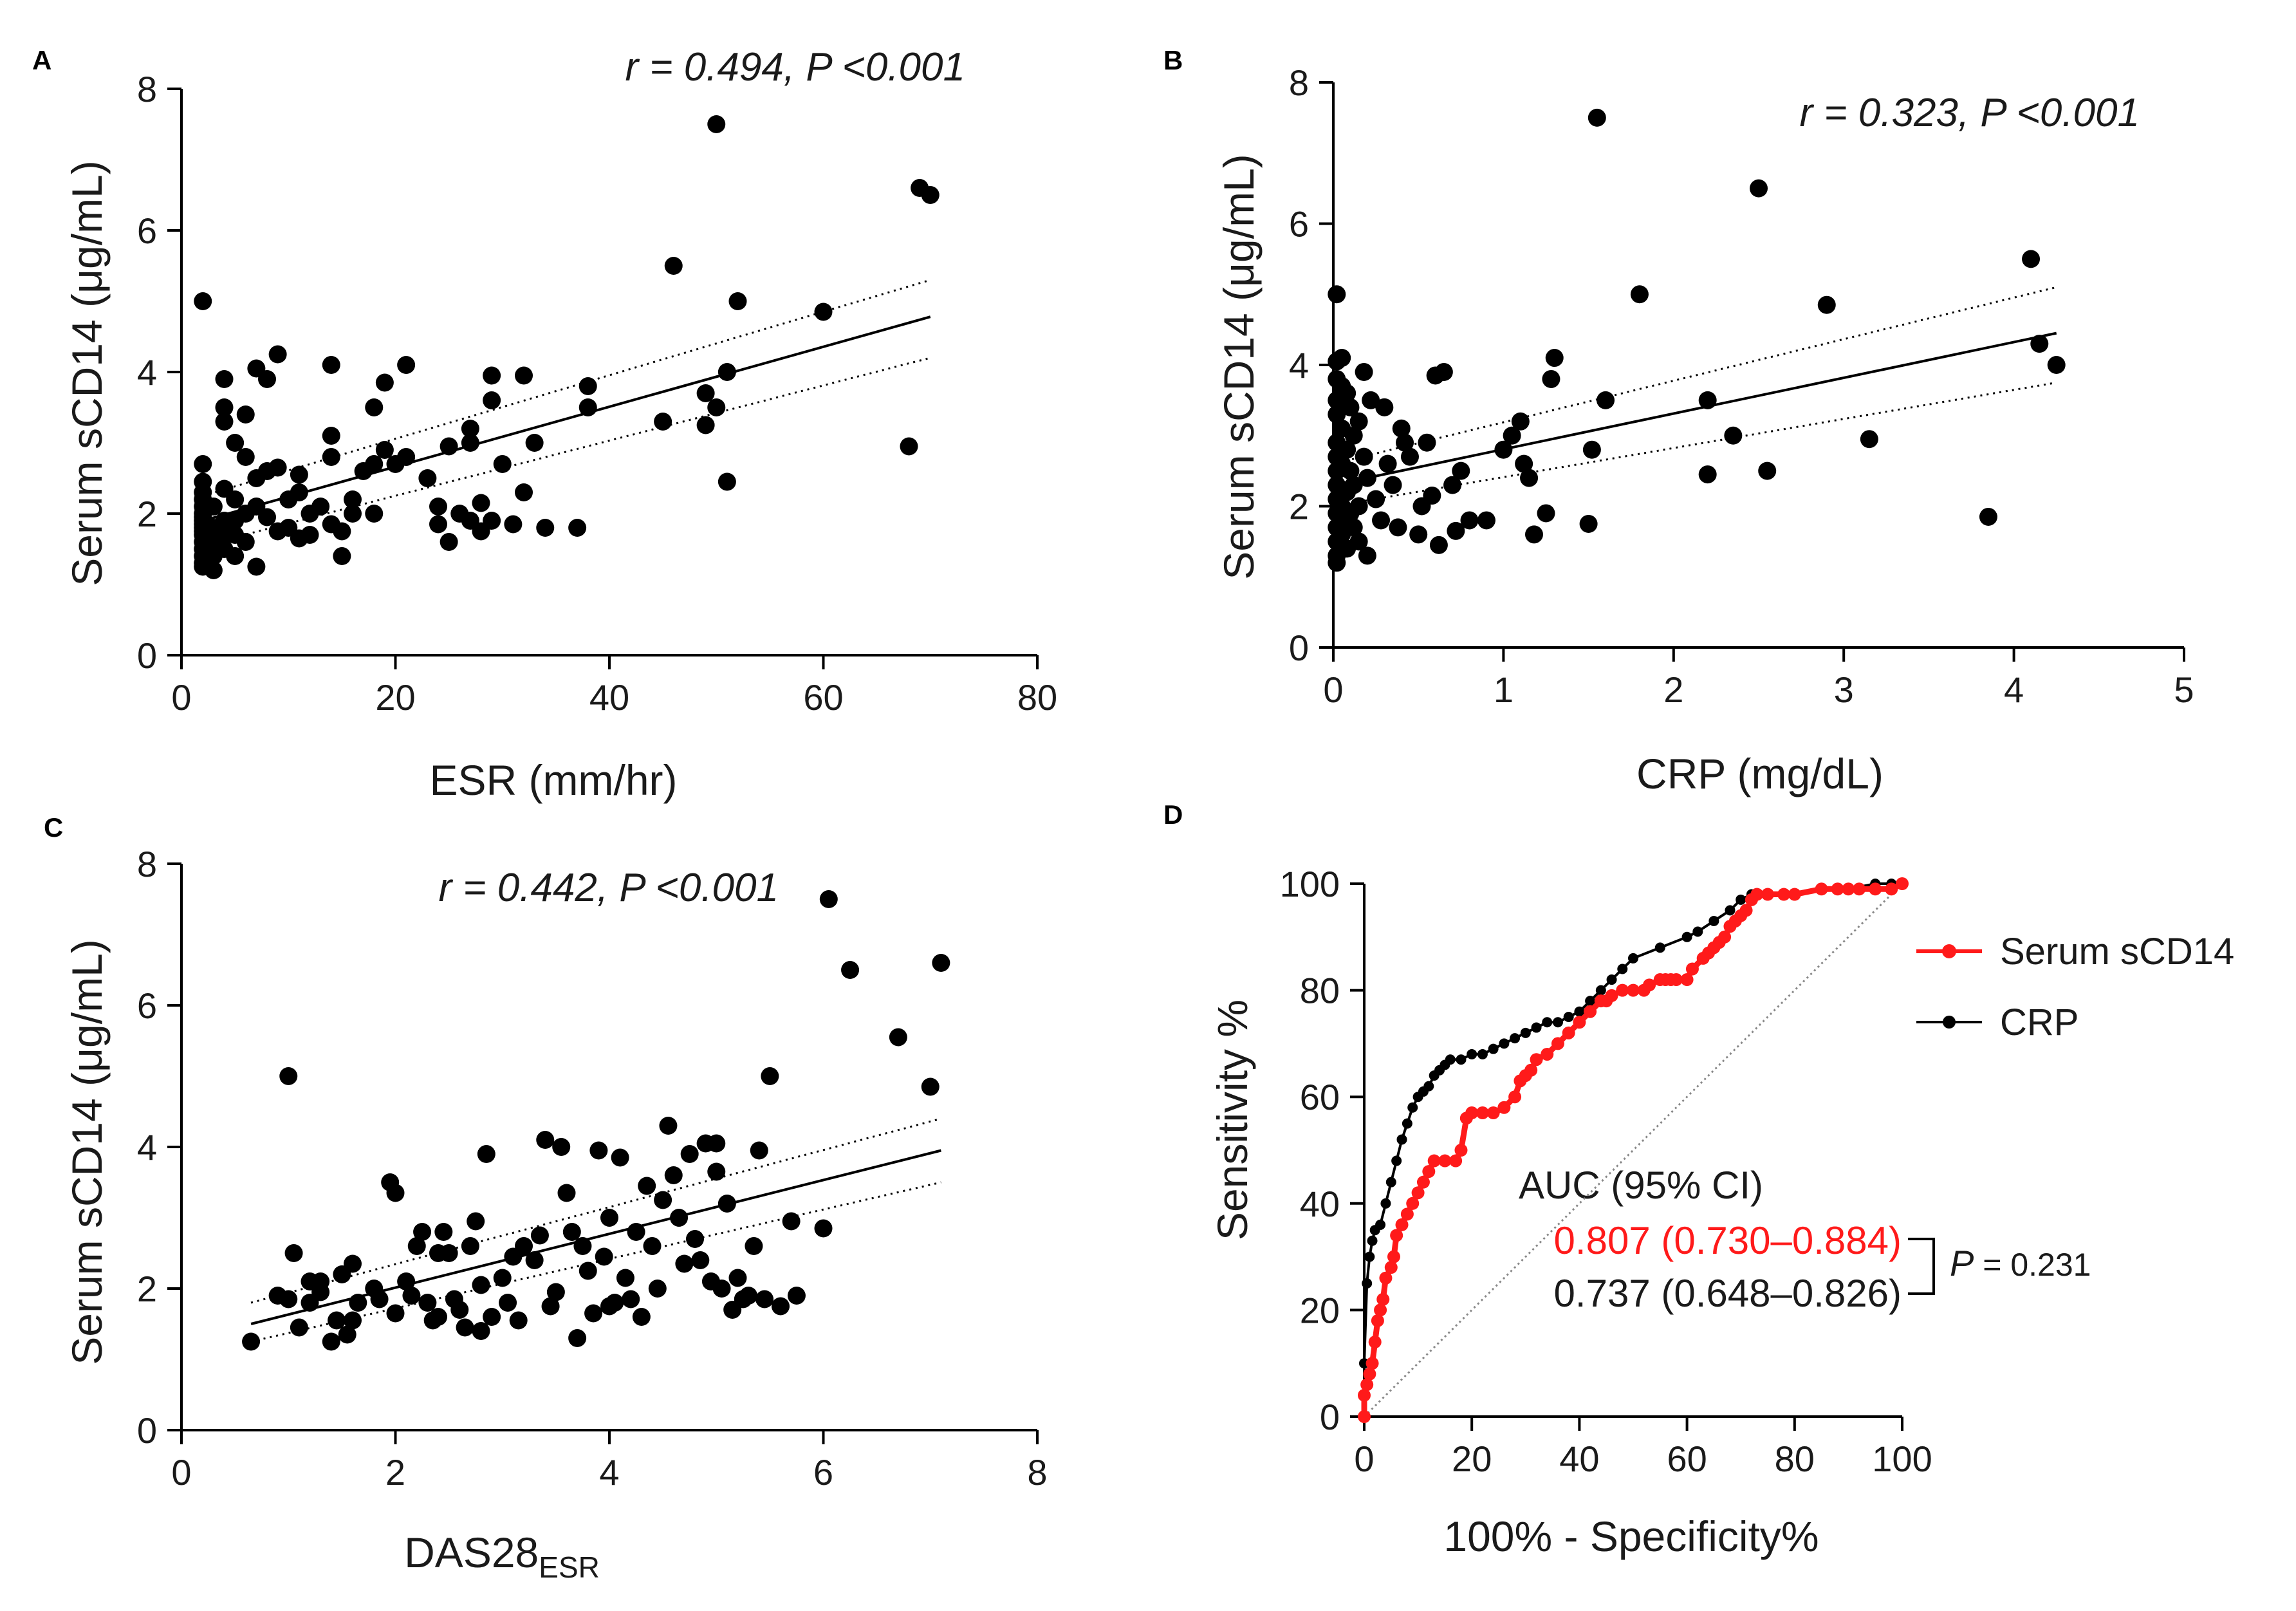 The height and width of the screenshot is (1611, 2296). What do you see at coordinates (795, 67) in the screenshot?
I see `correlation-annotation-a: r = 0.494, P <0.001` at bounding box center [795, 67].